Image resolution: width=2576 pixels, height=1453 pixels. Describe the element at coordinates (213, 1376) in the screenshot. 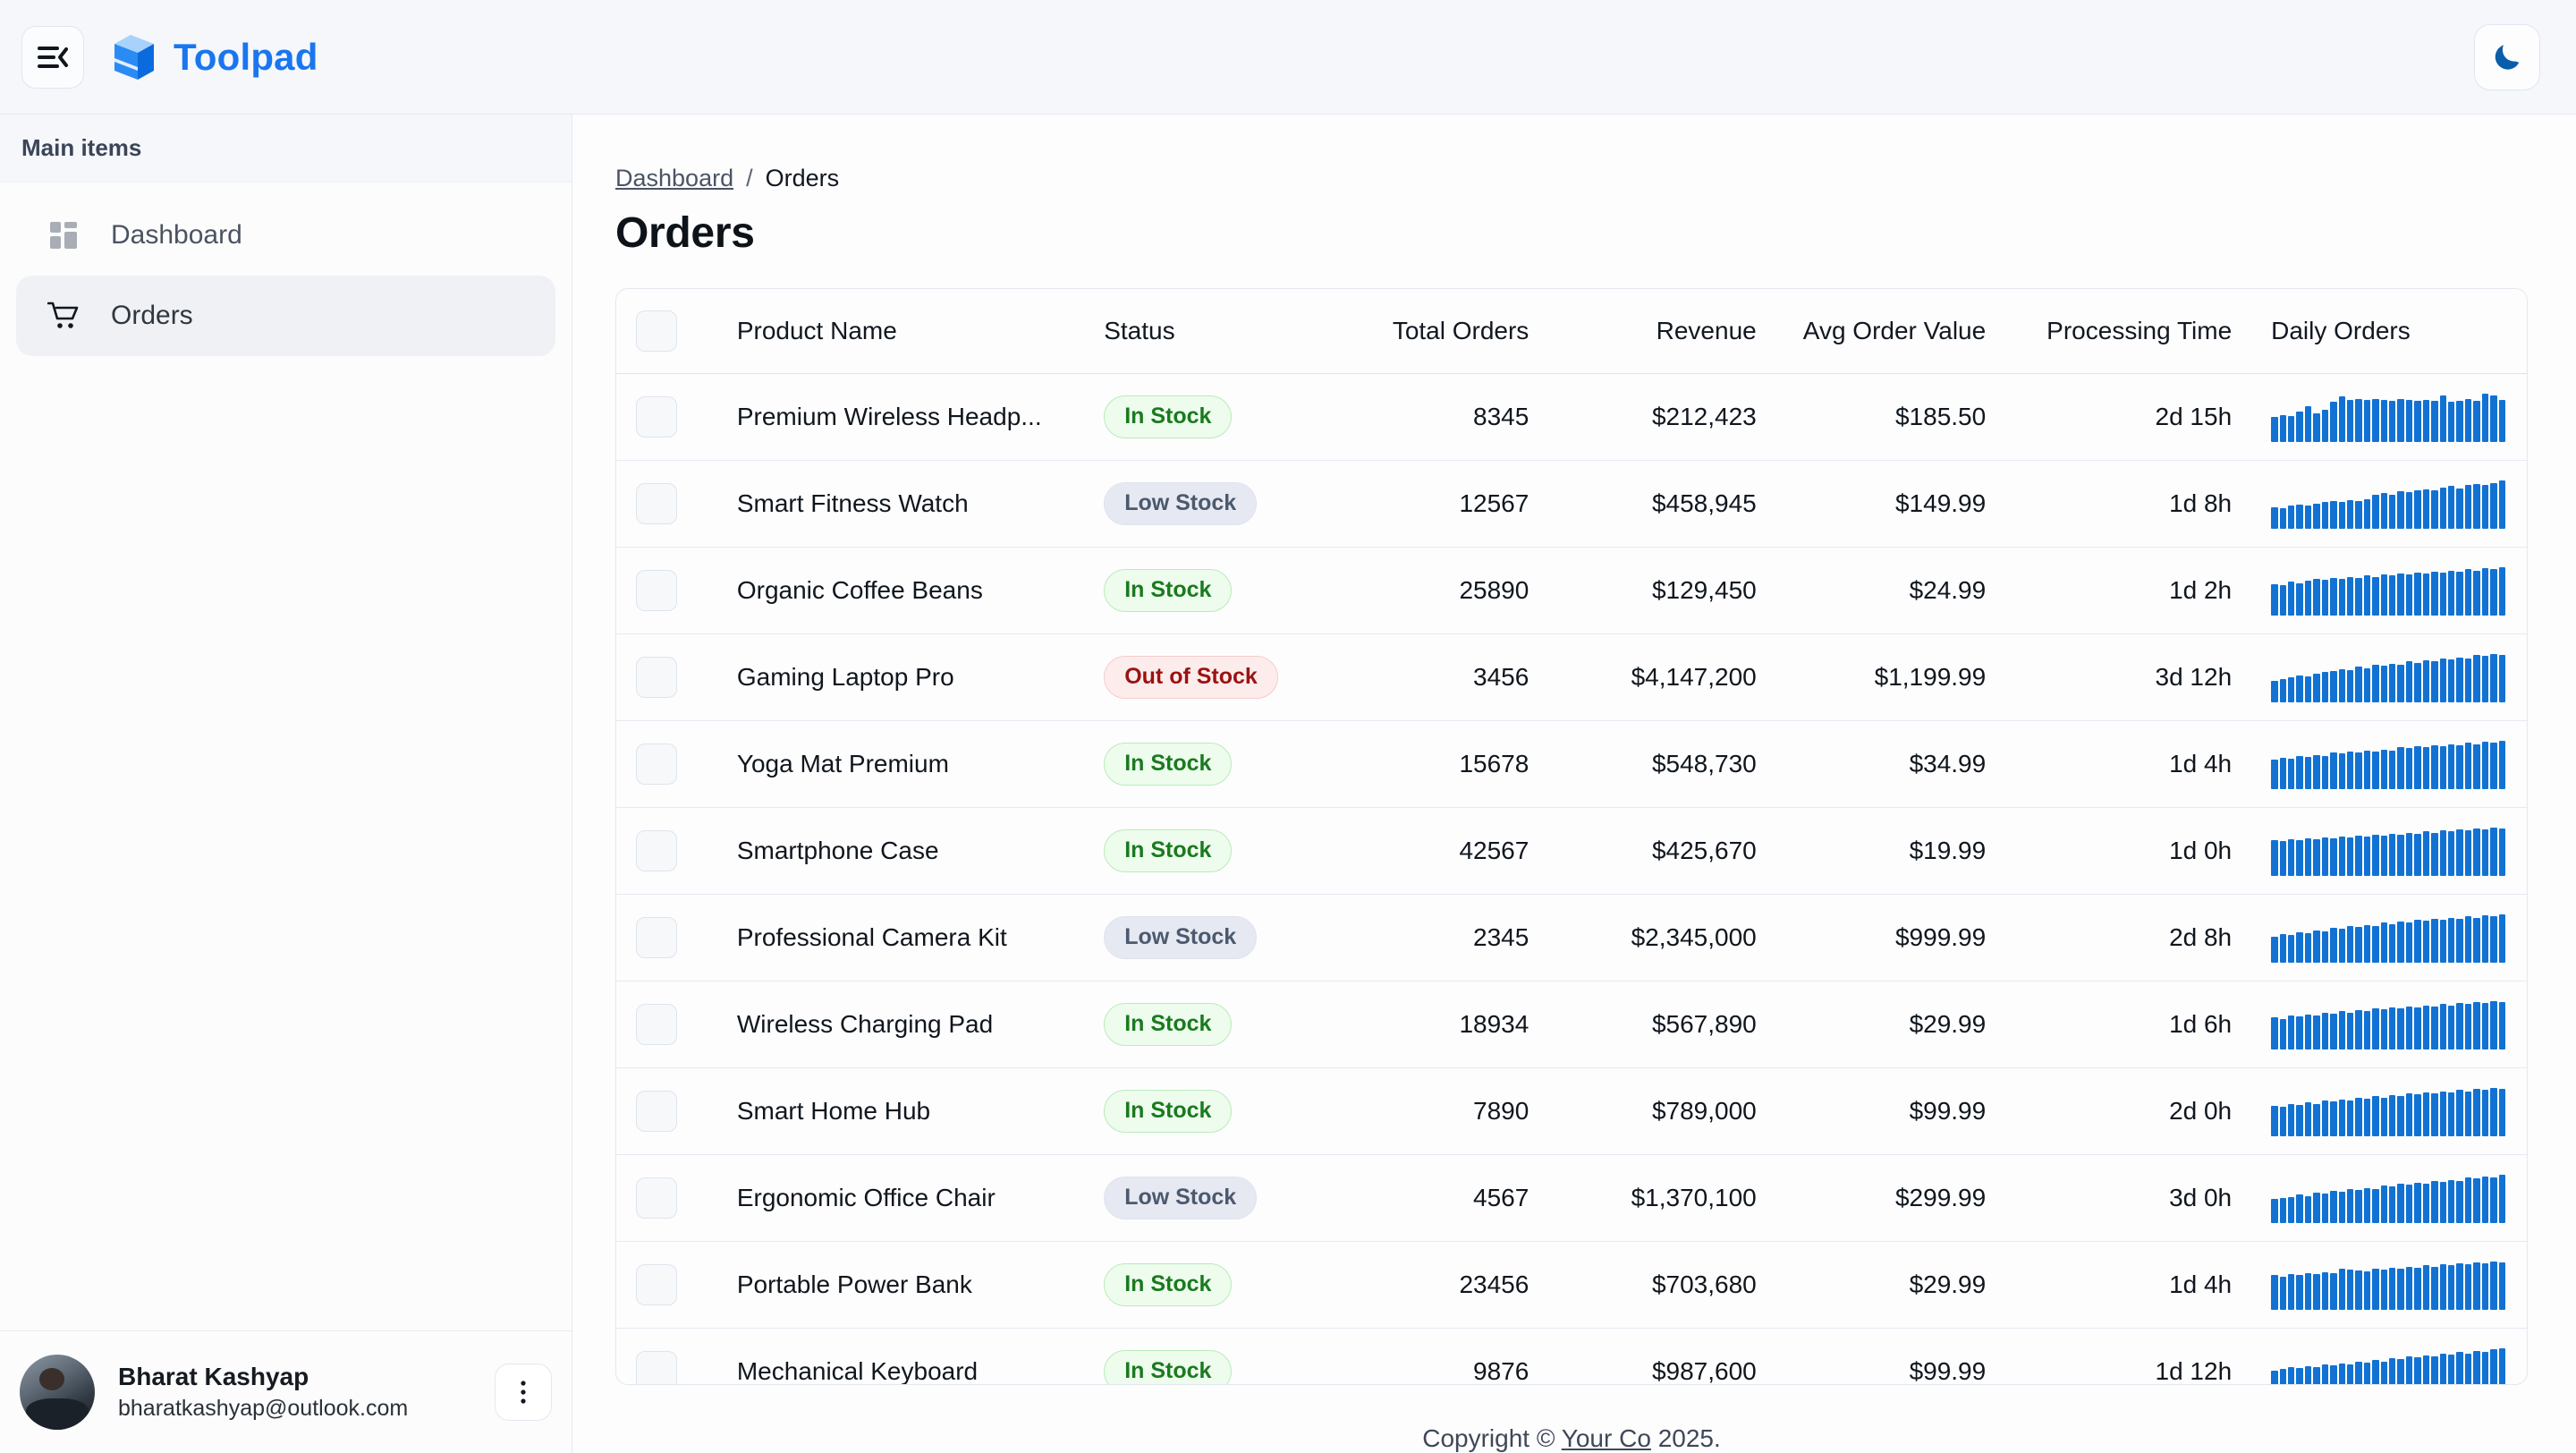

I see `account-name: Bharat Kashyap` at that location.